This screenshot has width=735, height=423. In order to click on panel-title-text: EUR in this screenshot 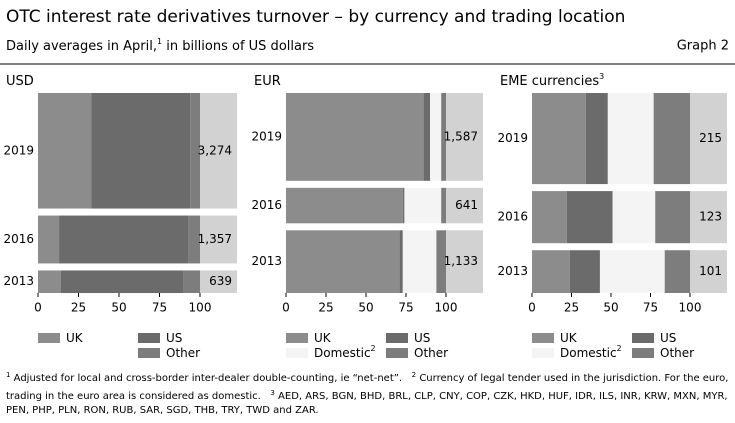, I will do `click(267, 81)`.